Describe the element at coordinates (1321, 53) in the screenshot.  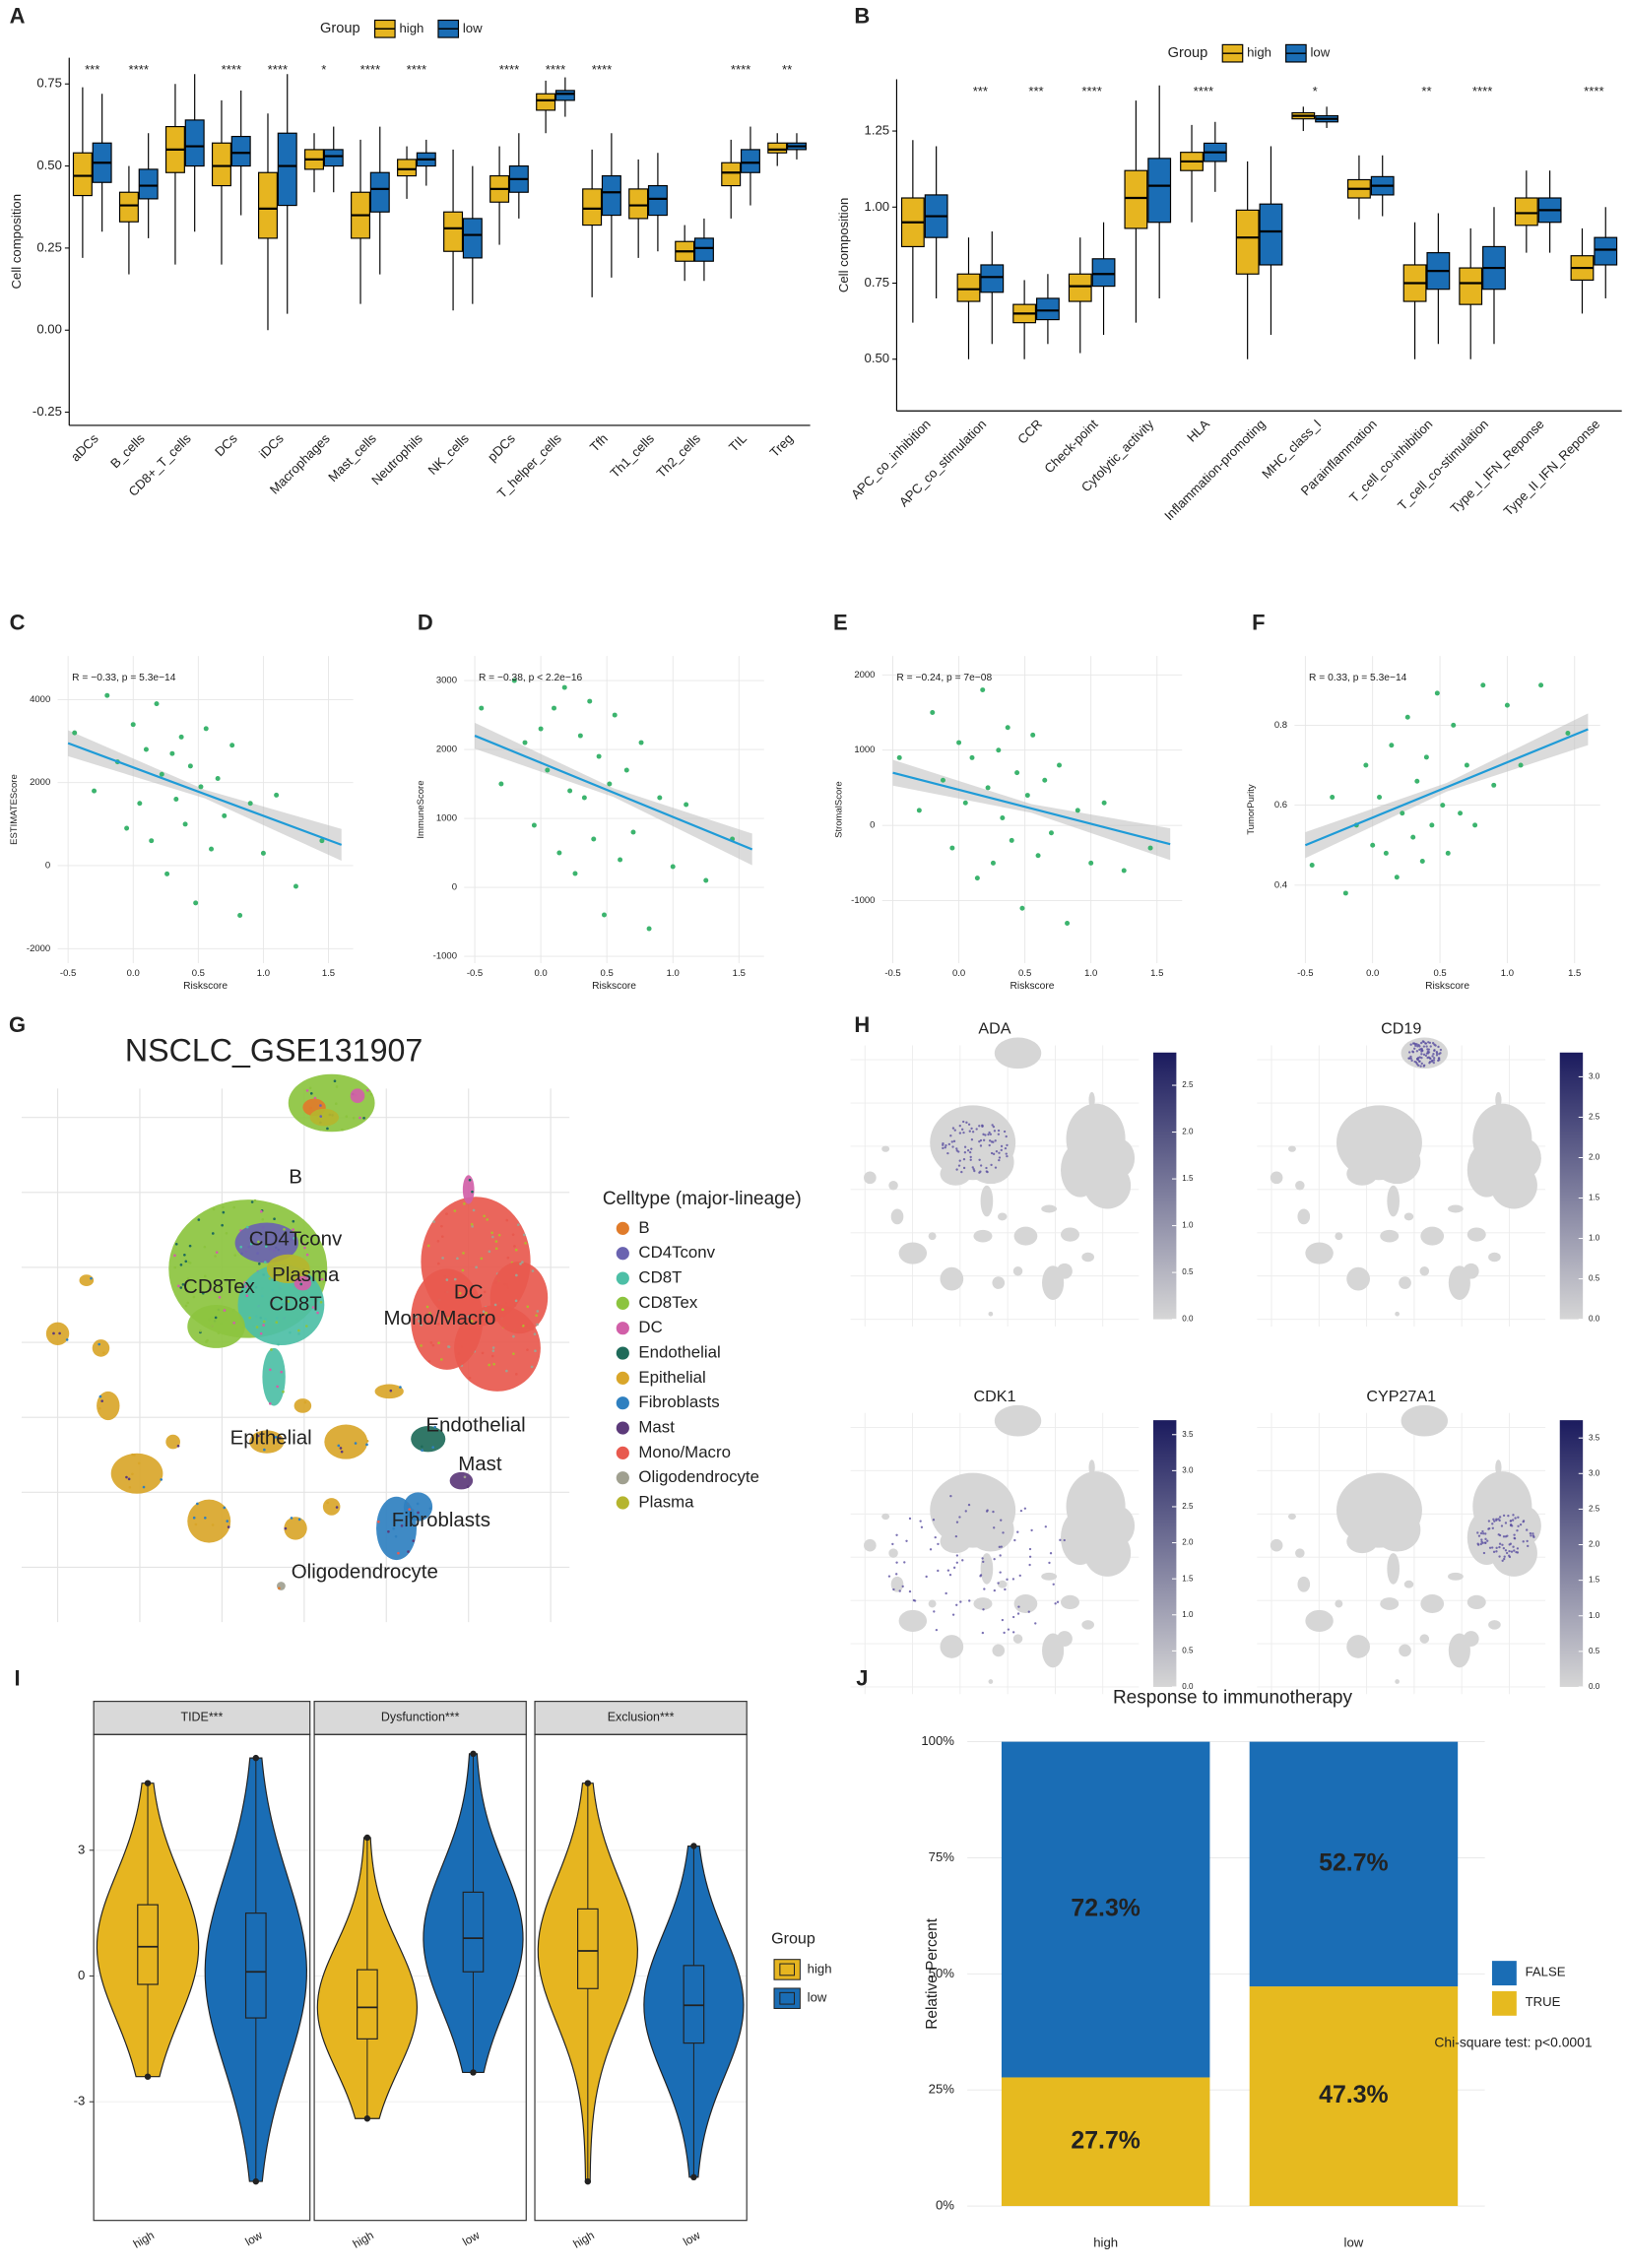
I see `legend-label: low` at that location.